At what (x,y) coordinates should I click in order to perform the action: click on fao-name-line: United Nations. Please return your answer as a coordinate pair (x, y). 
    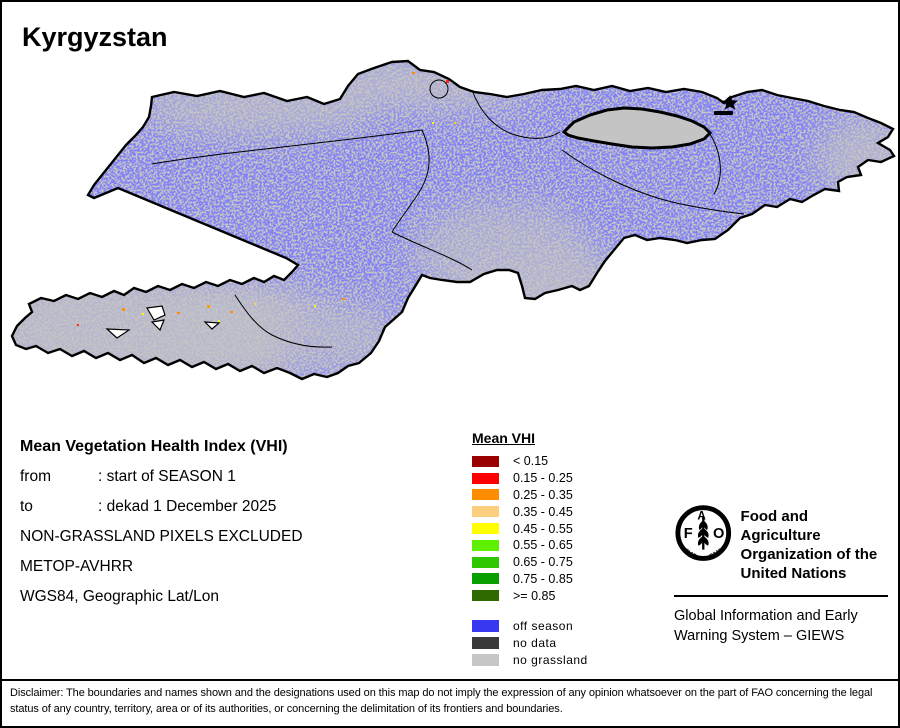
    Looking at the image, I should click on (793, 573).